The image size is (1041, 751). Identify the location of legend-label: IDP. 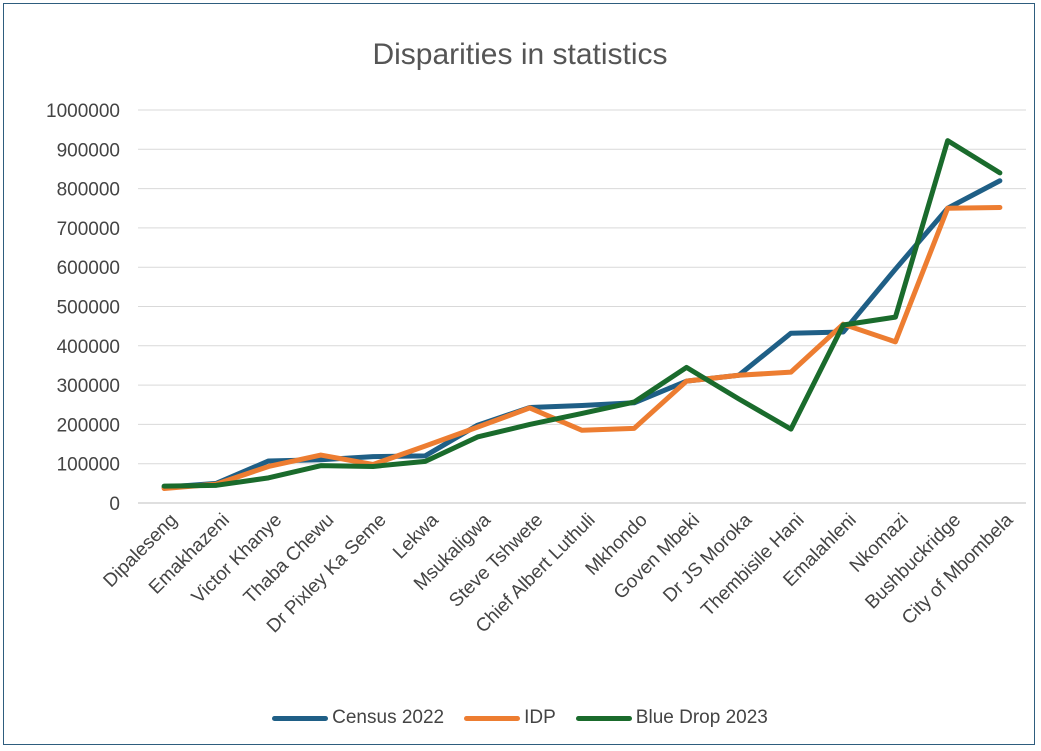
(540, 717).